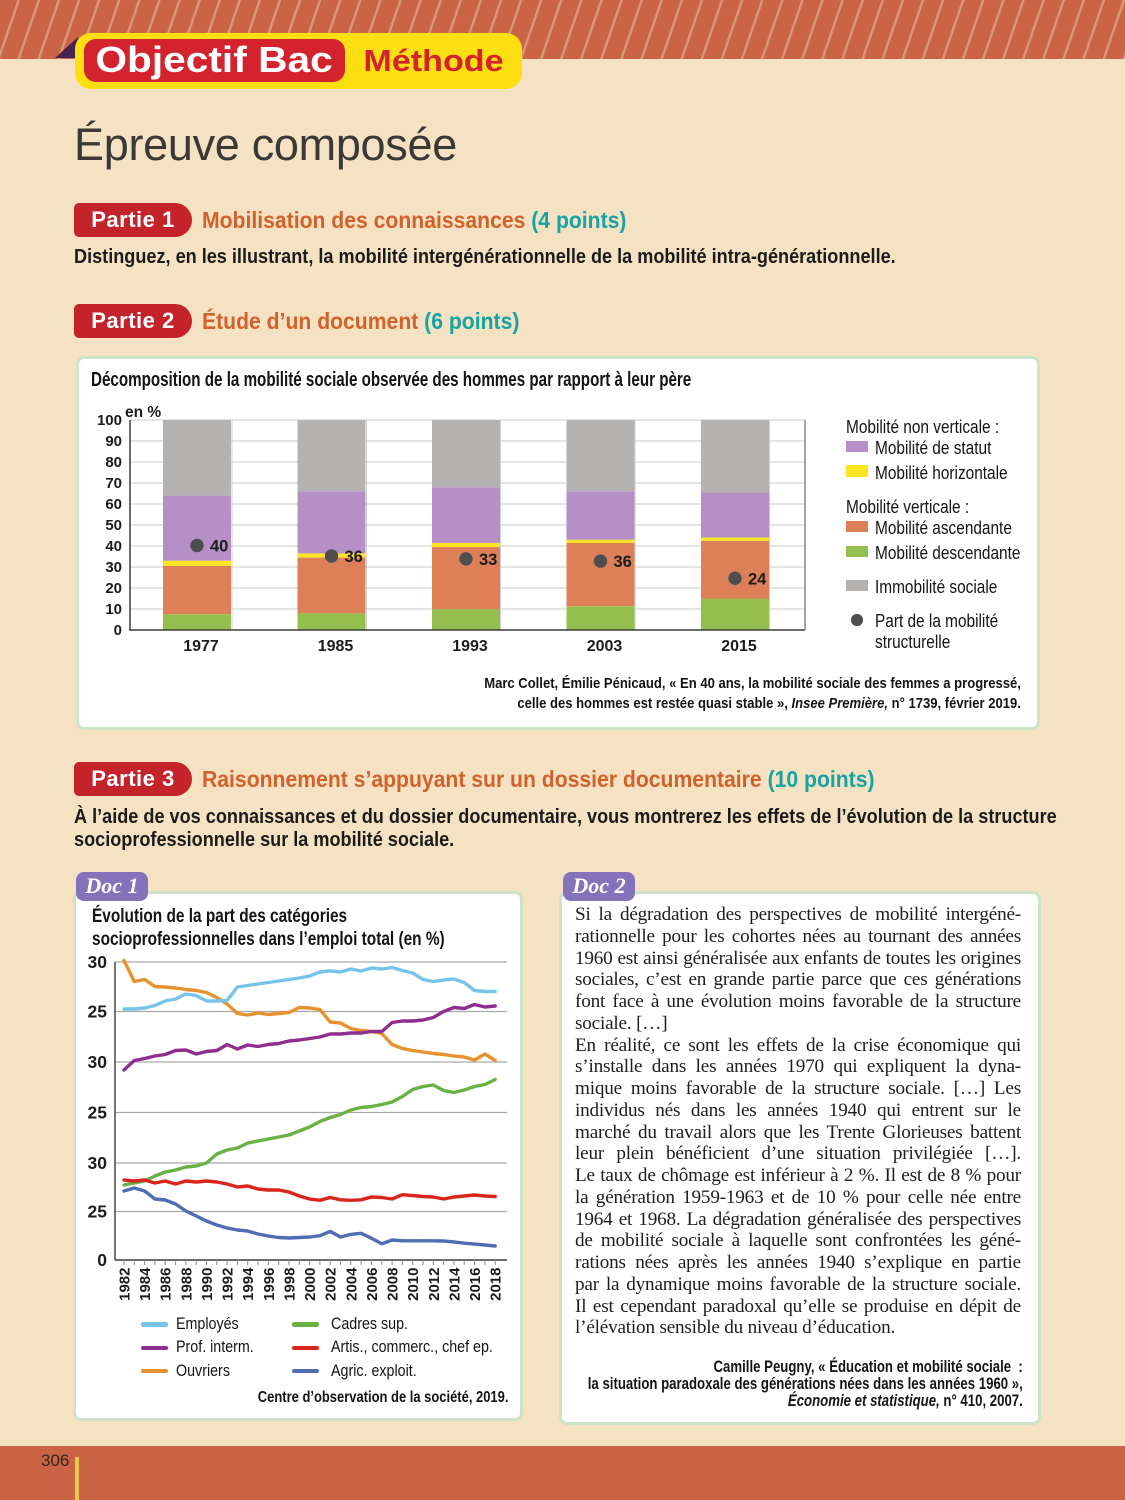 The height and width of the screenshot is (1500, 1125). I want to click on svg-text: 1977, so click(201, 646).